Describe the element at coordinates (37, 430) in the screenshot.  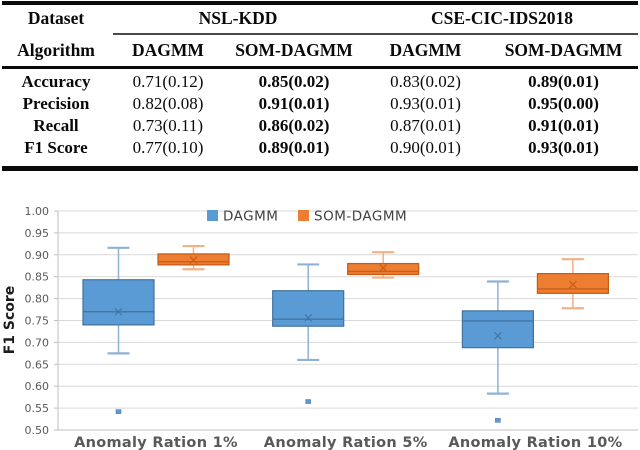
I see `y-tick-label: 0.50` at that location.